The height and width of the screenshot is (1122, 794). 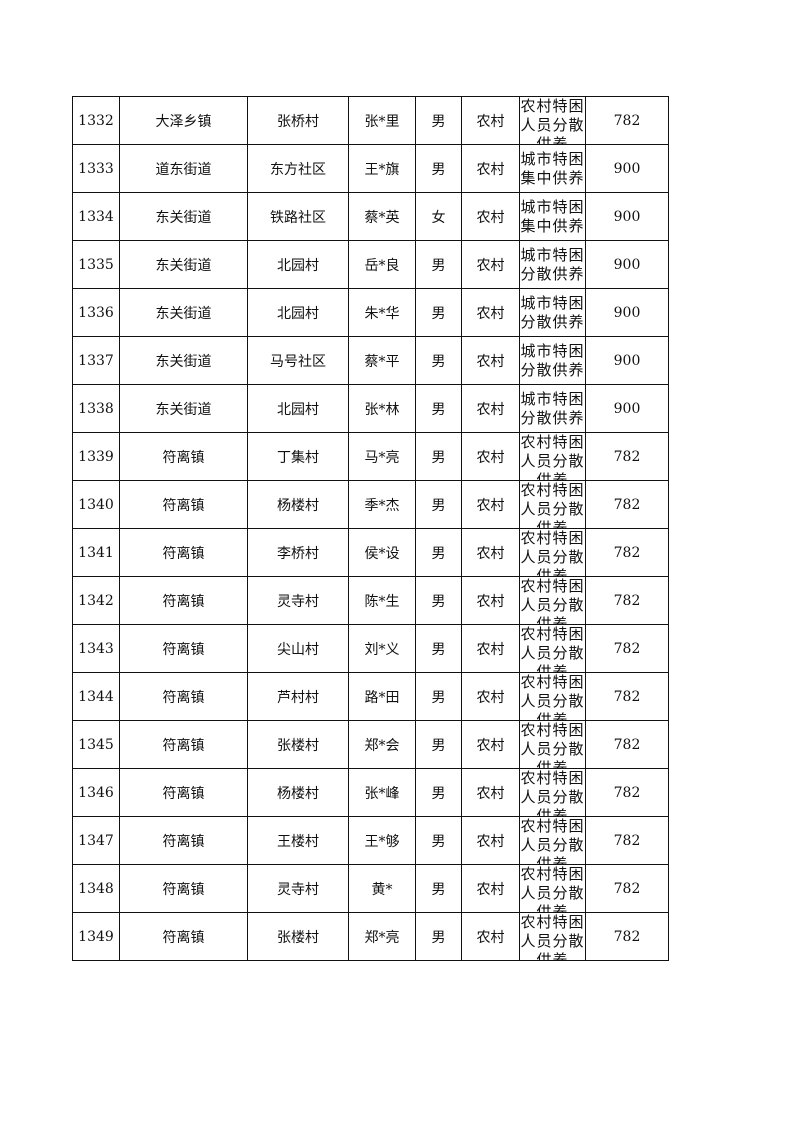 What do you see at coordinates (96, 264) in the screenshot?
I see `row-number: 1335` at bounding box center [96, 264].